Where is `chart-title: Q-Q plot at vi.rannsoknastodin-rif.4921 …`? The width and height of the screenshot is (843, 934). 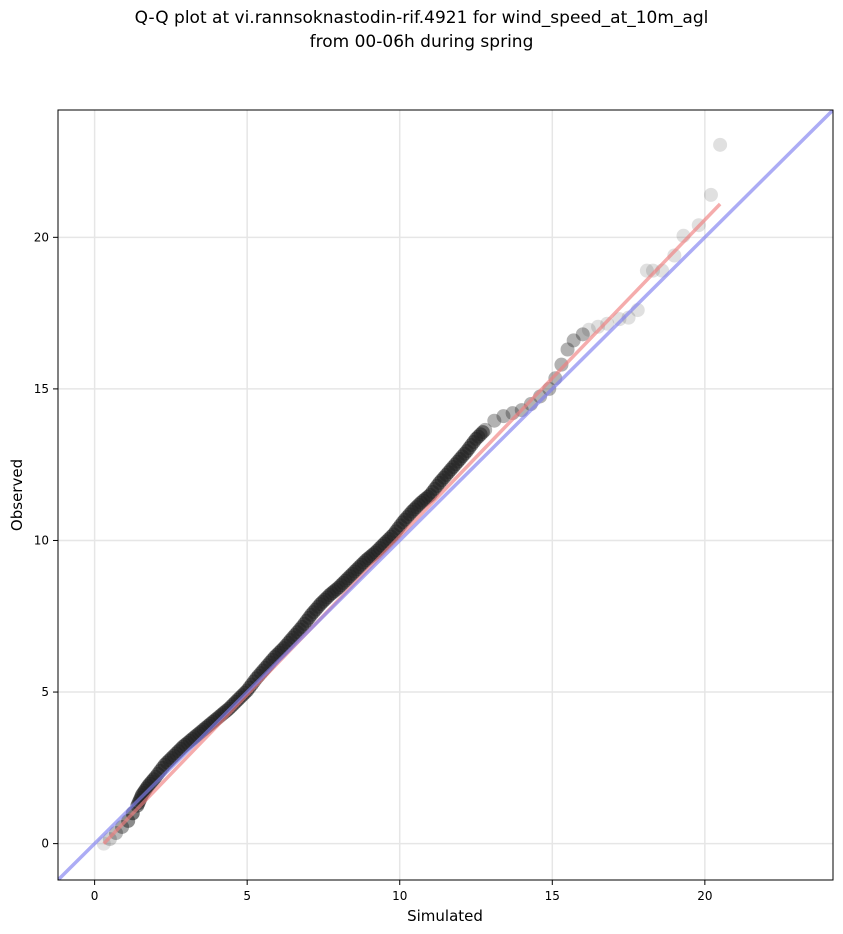
chart-title: Q-Q plot at vi.rannsoknastodin-rif.4921 … is located at coordinates (421, 18).